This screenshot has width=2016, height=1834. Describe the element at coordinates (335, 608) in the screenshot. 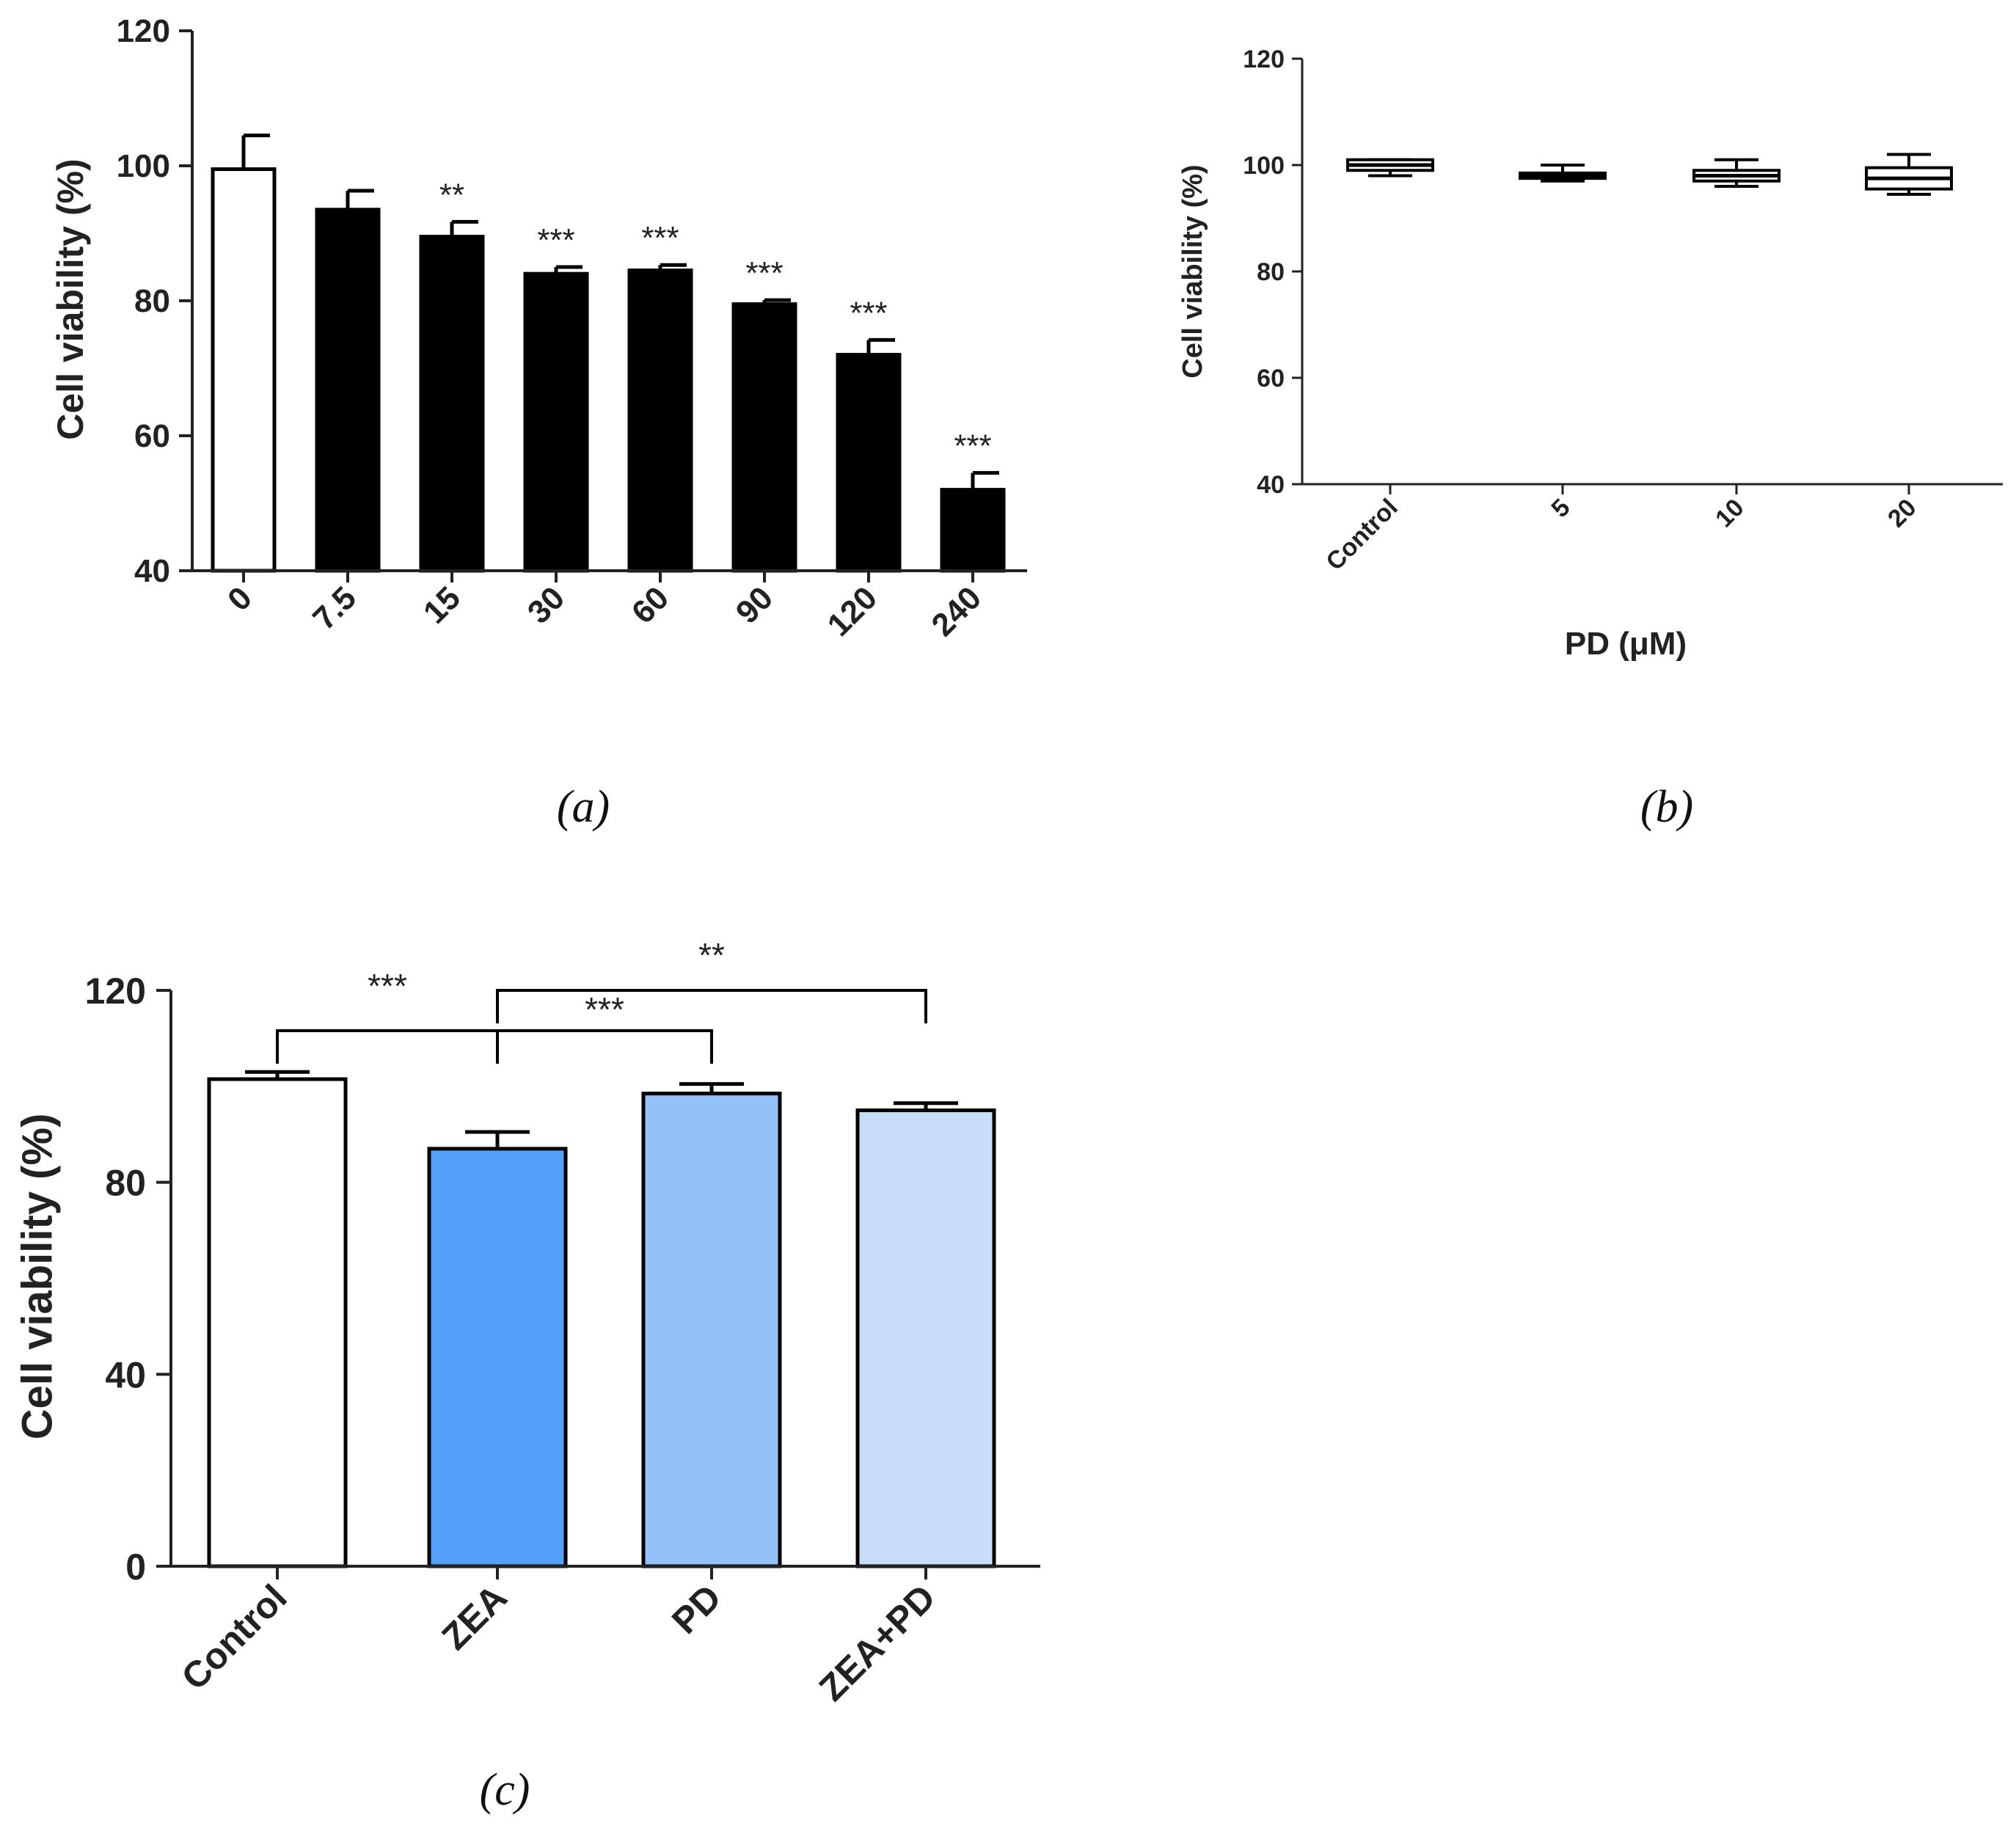

I see `x-tick-label: 7.5` at that location.